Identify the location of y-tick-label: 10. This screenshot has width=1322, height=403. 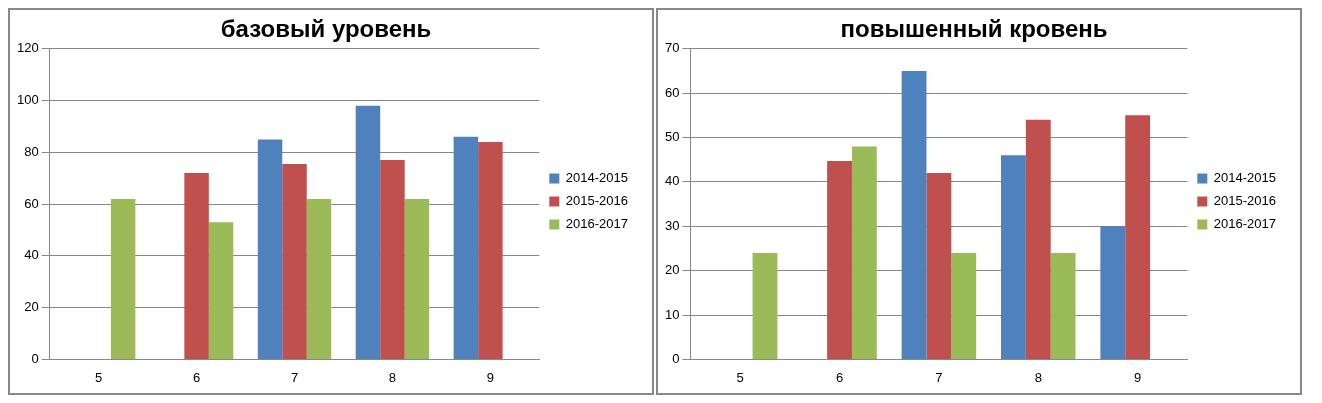
(672, 314).